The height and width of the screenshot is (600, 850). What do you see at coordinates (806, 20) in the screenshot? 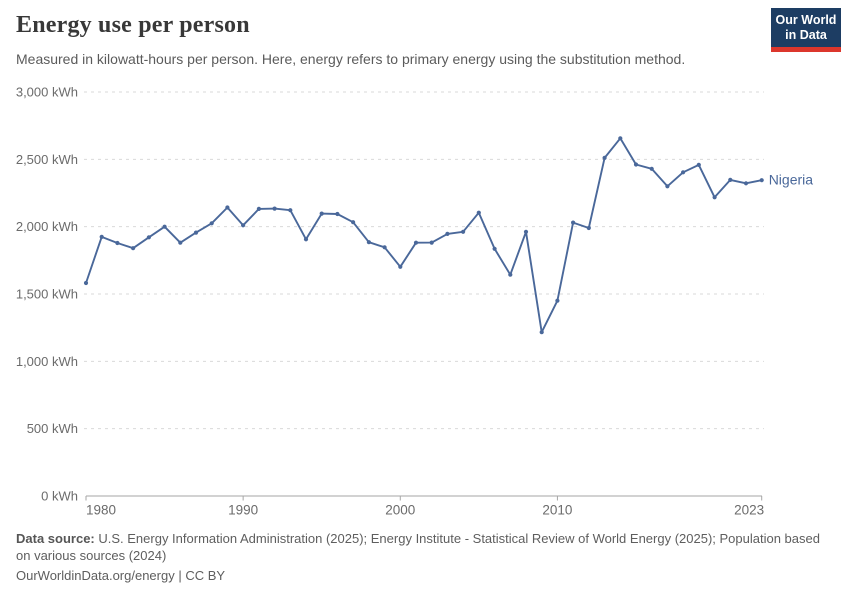
I see `owid-logo-line1: Our World` at bounding box center [806, 20].